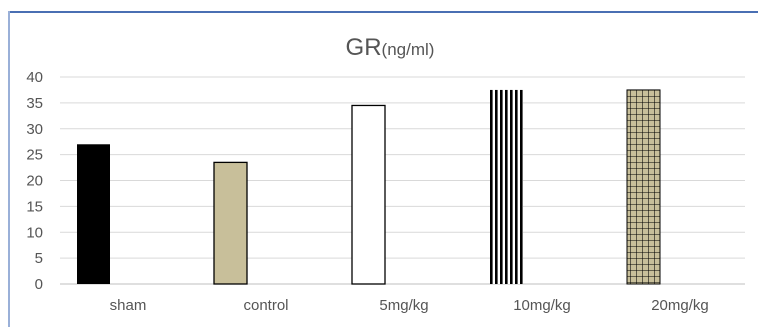 The image size is (758, 327). What do you see at coordinates (506, 186) in the screenshot?
I see `bar-10mg-kg` at bounding box center [506, 186].